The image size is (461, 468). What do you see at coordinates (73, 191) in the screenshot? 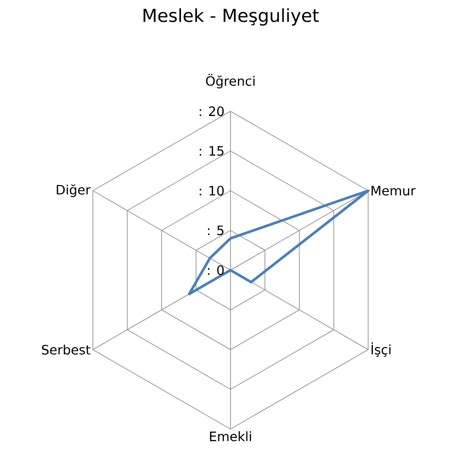
I see `spoke-label: Diğer` at bounding box center [73, 191].